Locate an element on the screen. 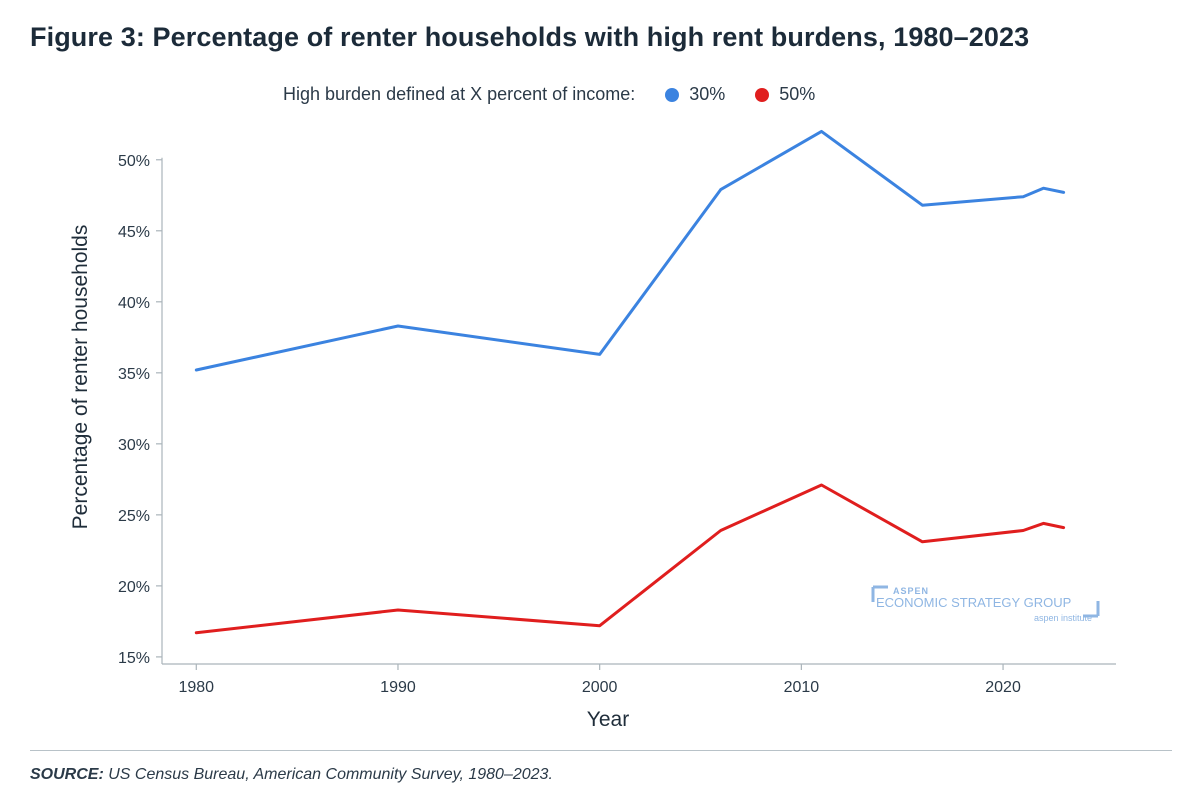 The height and width of the screenshot is (808, 1199). legend-item-50: 50% is located at coordinates (785, 94).